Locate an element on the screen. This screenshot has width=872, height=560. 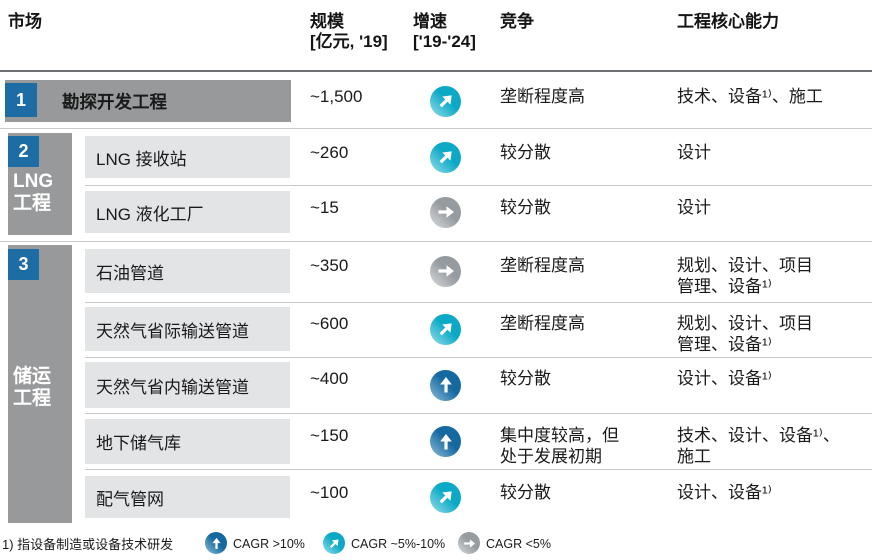
scale-value: ~1,500 is located at coordinates (336, 96).